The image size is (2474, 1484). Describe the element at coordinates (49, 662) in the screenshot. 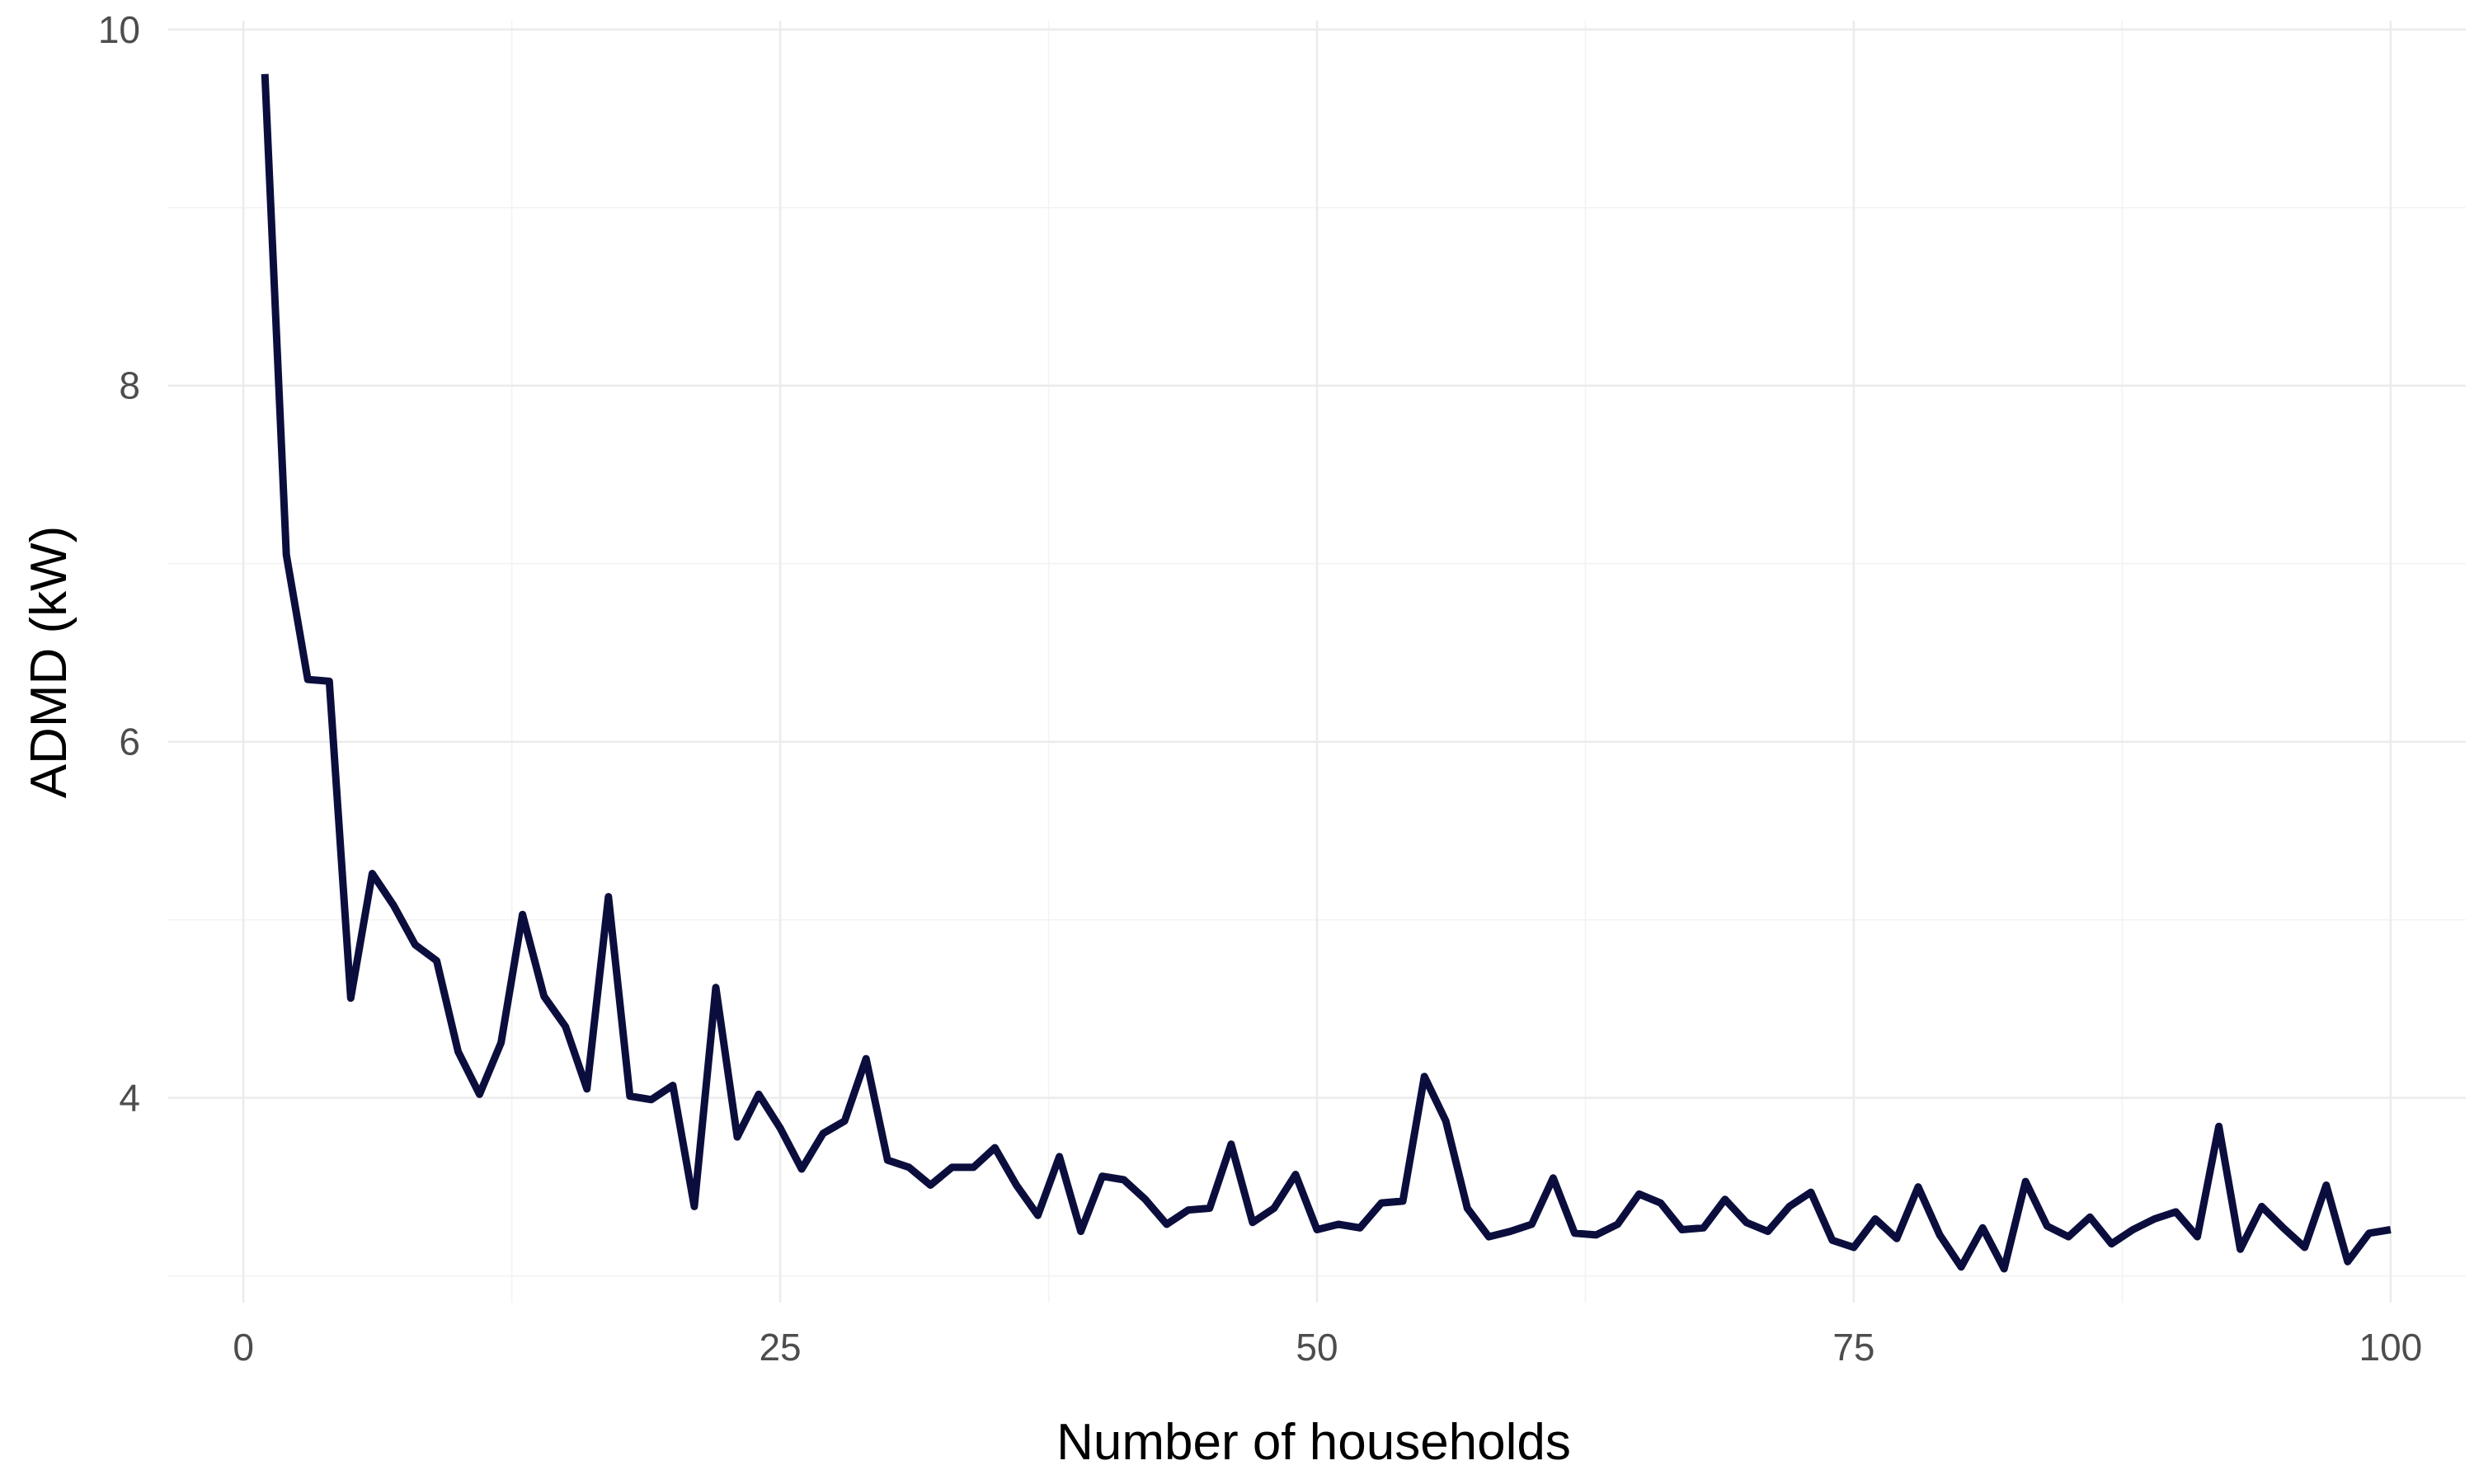

I see `y-axis-title: ADMD (kW)` at that location.